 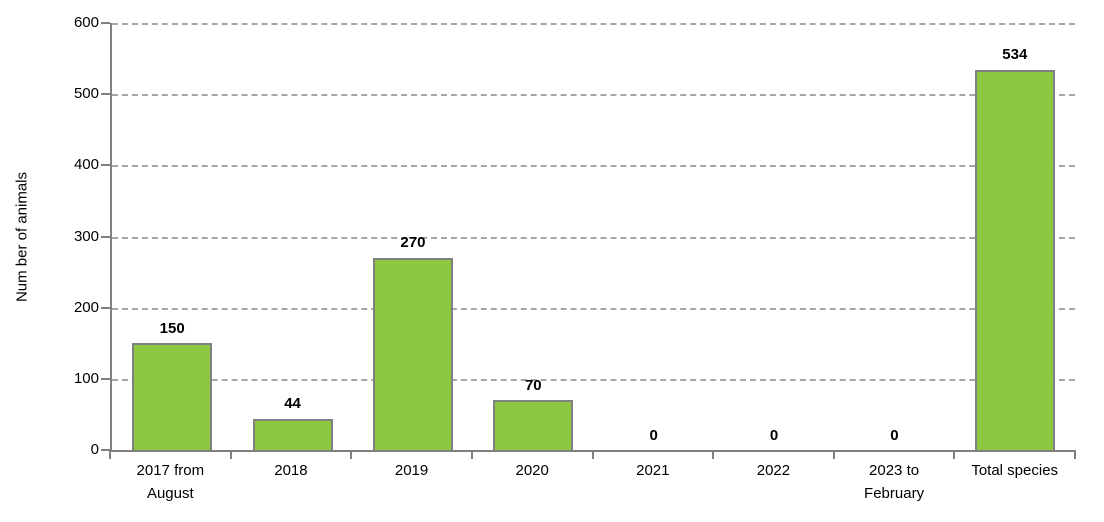 What do you see at coordinates (170, 482) in the screenshot?
I see `x-tick-label-0: 2017 from August` at bounding box center [170, 482].